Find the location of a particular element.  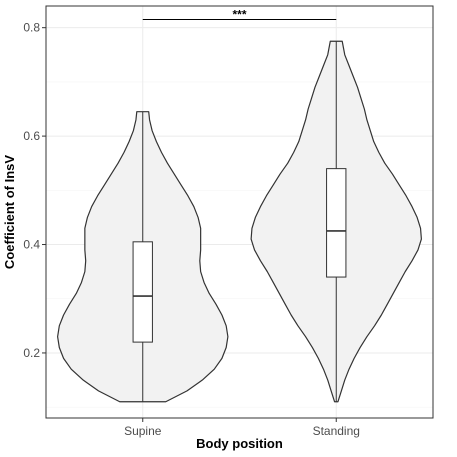

y-axis: 0.2 0.4 0.6 0.8 is located at coordinates (34, 190).